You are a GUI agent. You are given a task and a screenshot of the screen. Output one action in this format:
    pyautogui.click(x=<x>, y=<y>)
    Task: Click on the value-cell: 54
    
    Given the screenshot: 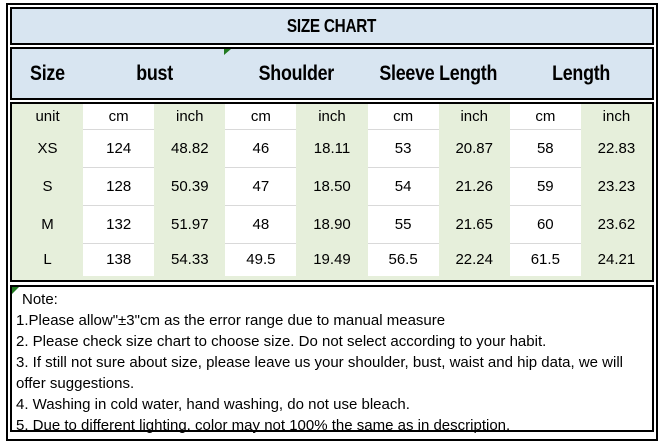 What is the action you would take?
    pyautogui.click(x=403, y=186)
    